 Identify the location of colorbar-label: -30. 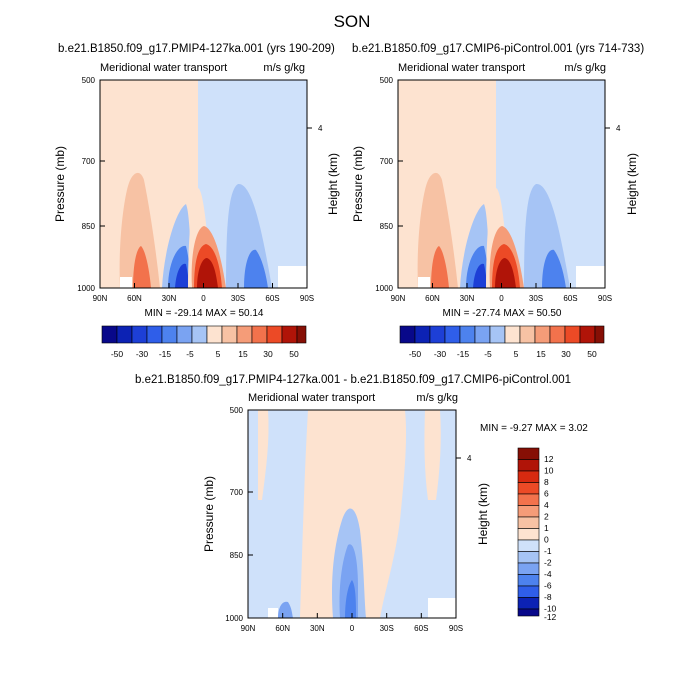
(142, 354).